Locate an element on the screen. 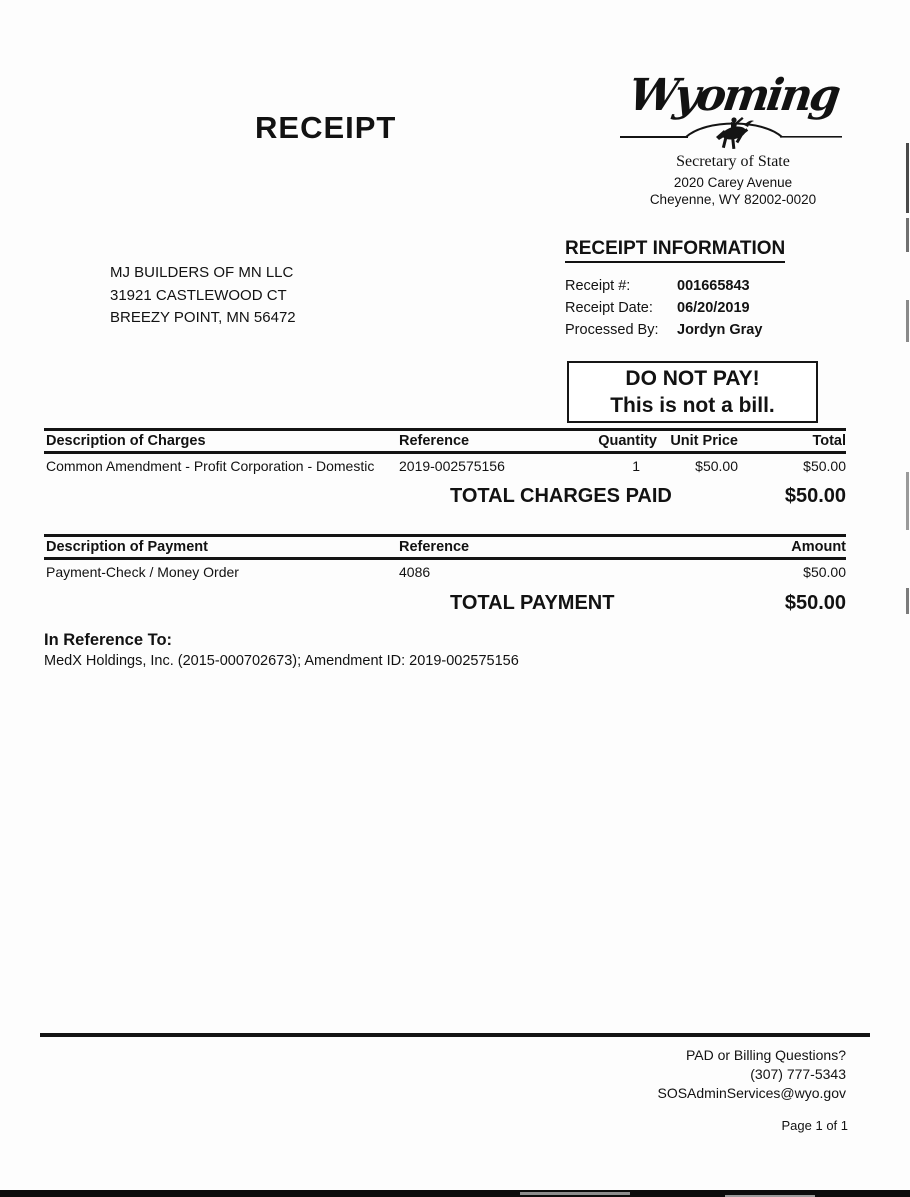  payments-header-bottom-rule is located at coordinates (445, 558).